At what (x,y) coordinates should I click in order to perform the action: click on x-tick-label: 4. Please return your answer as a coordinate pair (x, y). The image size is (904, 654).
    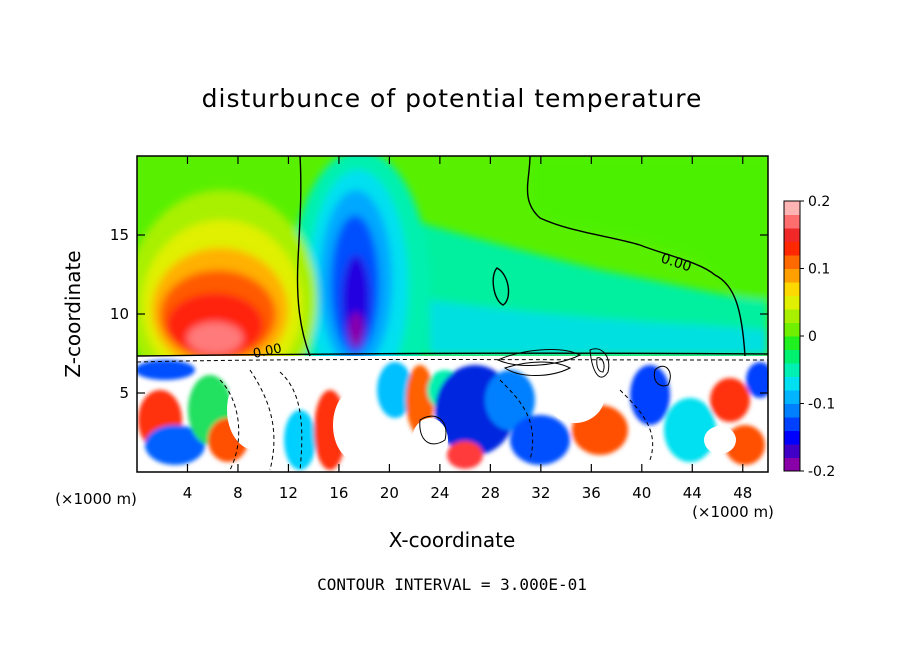
    Looking at the image, I should click on (188, 493).